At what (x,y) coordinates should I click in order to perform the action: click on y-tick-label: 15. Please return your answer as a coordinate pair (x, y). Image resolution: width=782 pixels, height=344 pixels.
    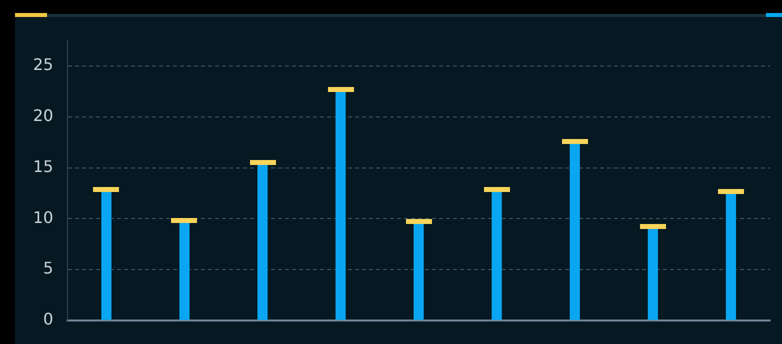
    Looking at the image, I should click on (43, 166).